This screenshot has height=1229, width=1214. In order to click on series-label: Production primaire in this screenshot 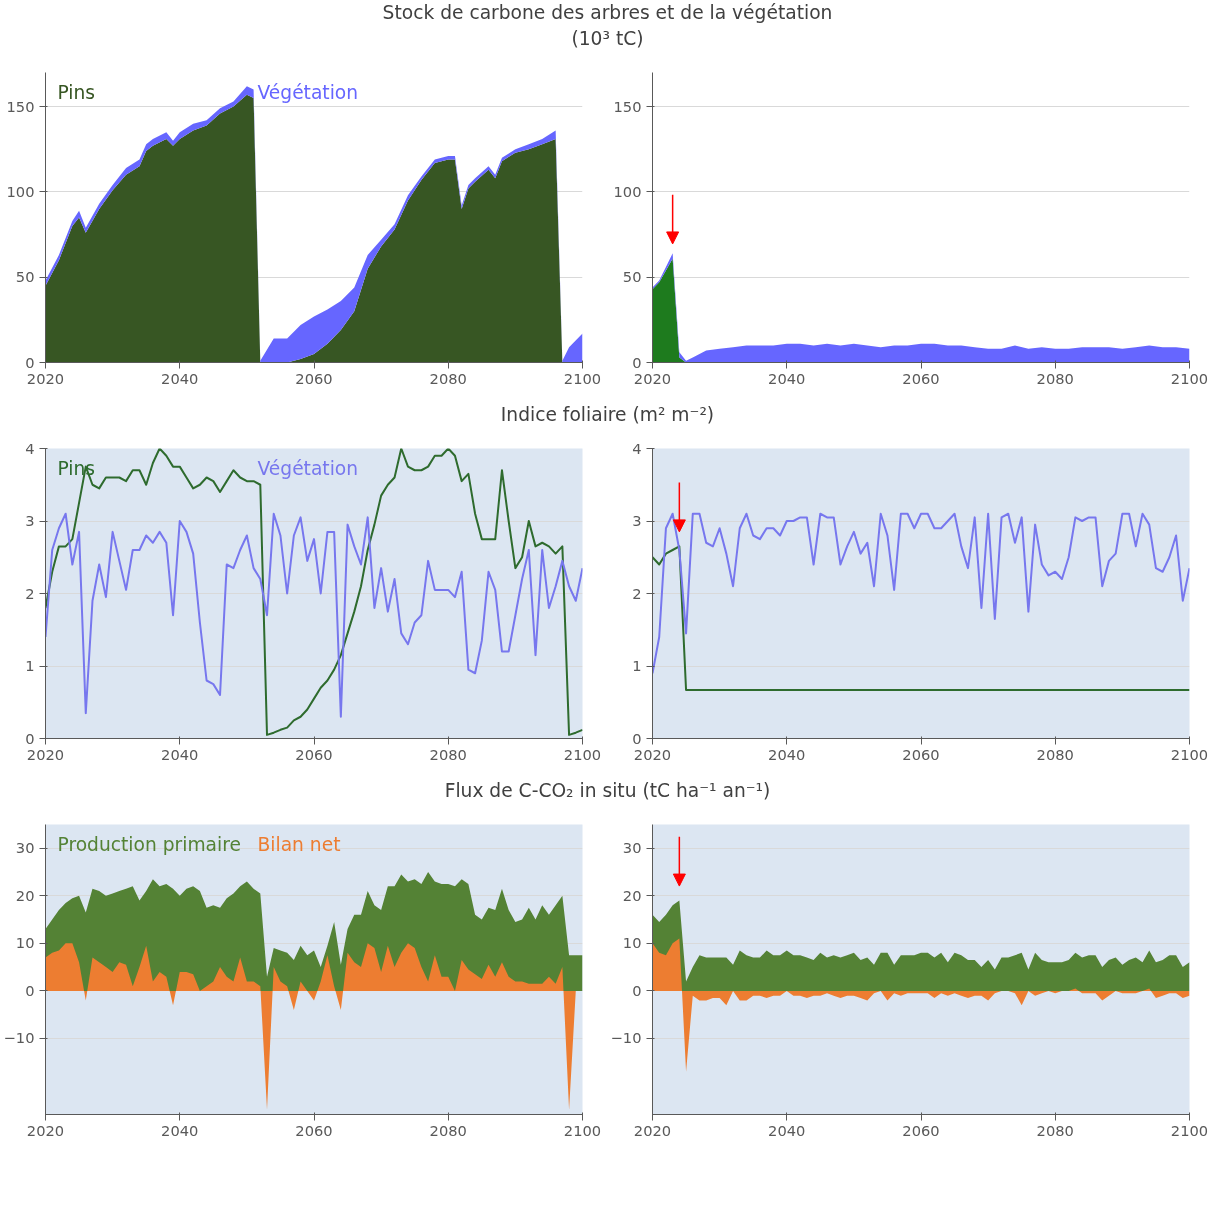, I will do `click(149, 844)`.